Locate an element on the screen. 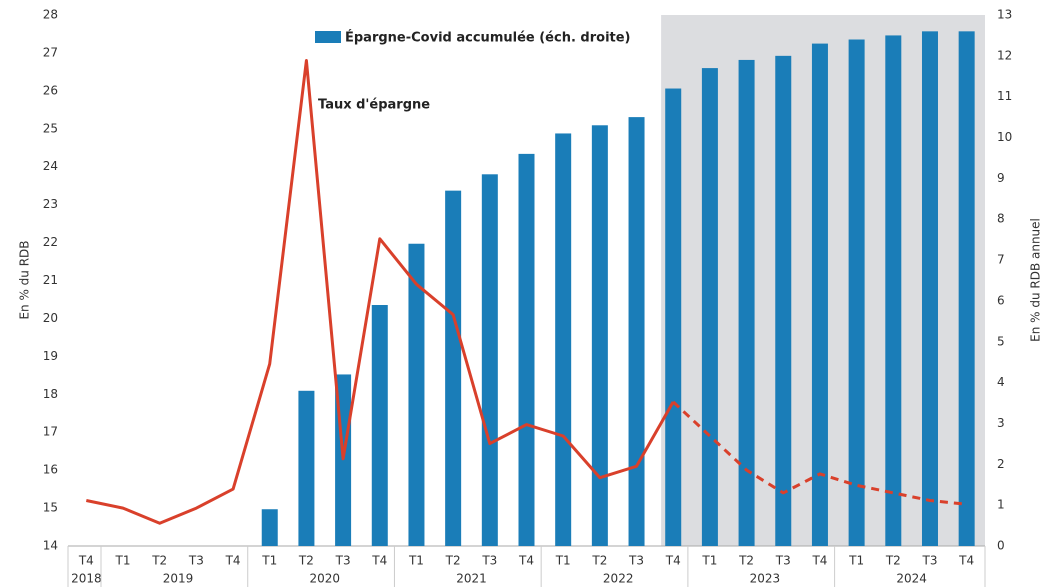 This screenshot has height=587, width=1051. legend-swatch is located at coordinates (328, 37).